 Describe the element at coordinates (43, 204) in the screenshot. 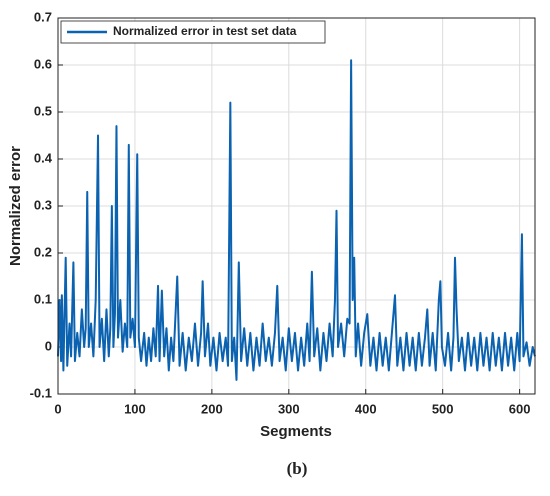

I see `y-tick-label: 0.3` at that location.